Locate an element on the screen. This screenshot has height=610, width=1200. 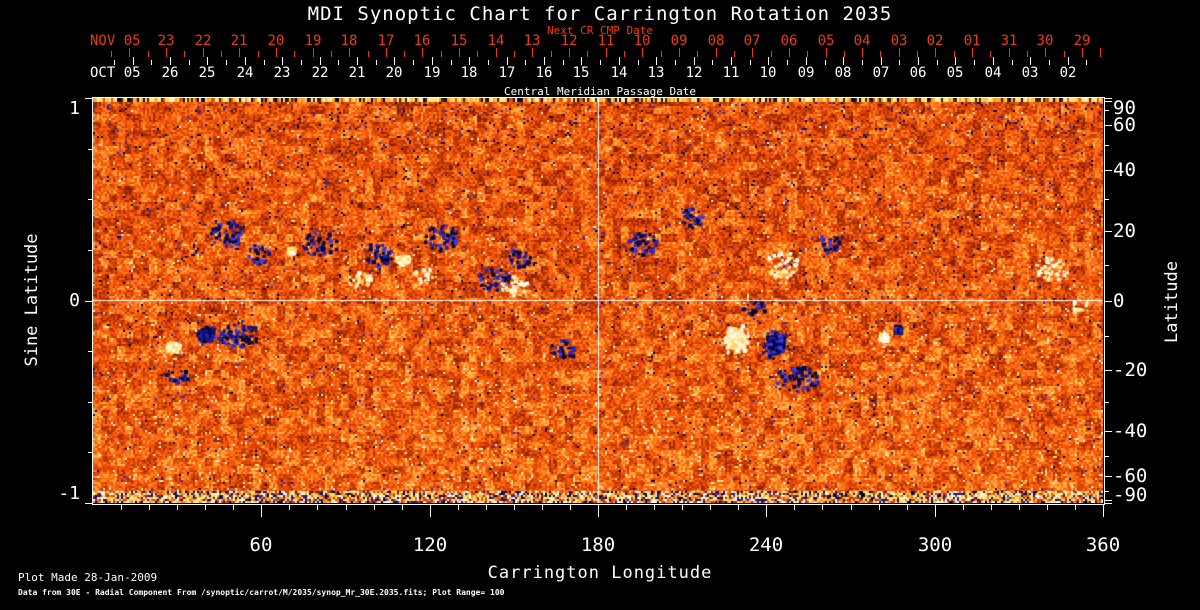
next-cr-day-label: 18 is located at coordinates (349, 41).